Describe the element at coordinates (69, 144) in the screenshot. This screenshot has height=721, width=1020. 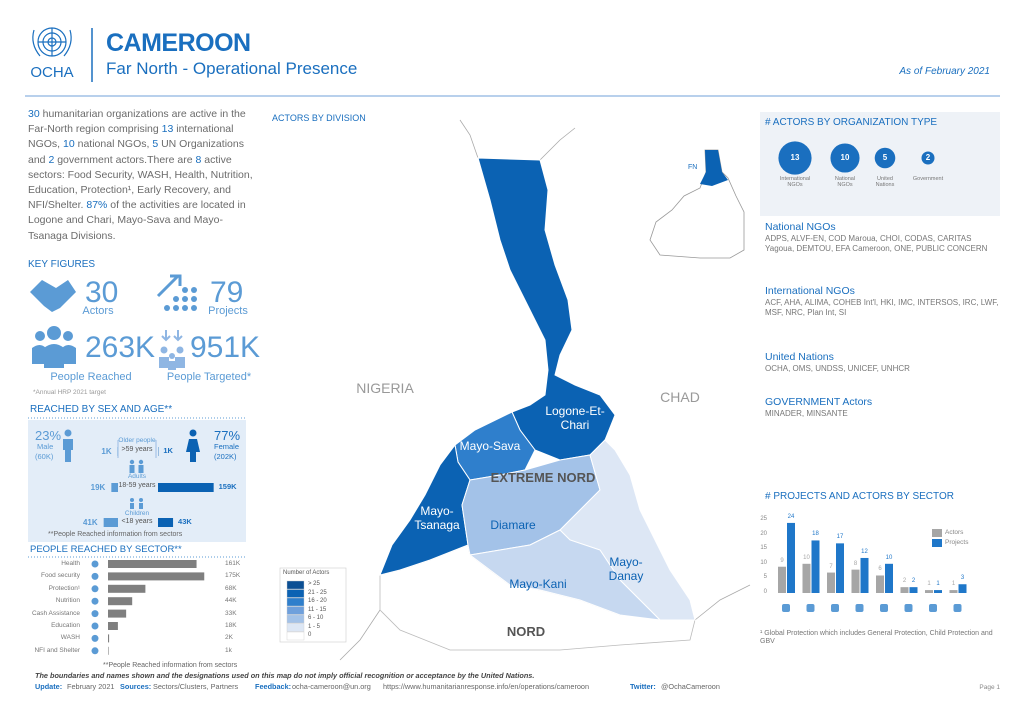
I see `summary-text: 10` at that location.